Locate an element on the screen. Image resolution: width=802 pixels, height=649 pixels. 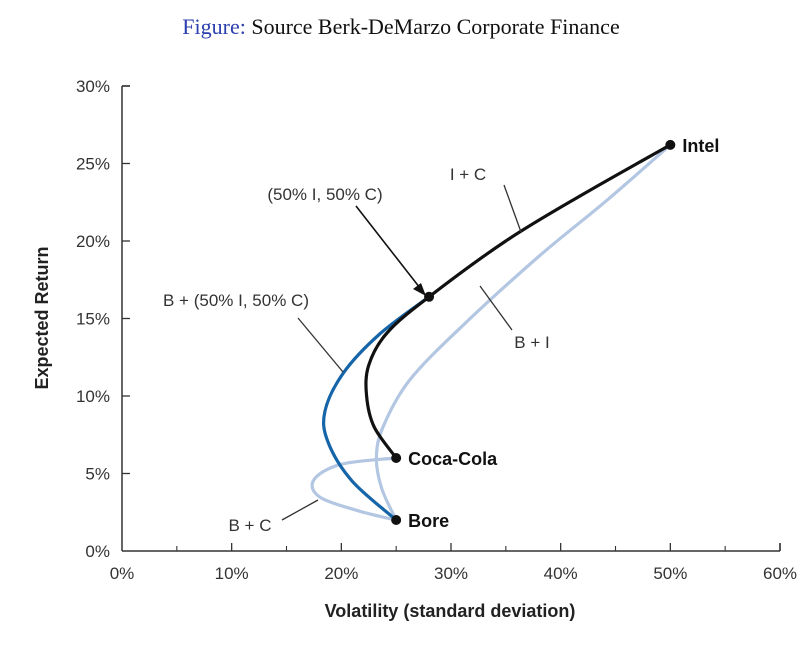
leader-b-ic is located at coordinates (320, 345).